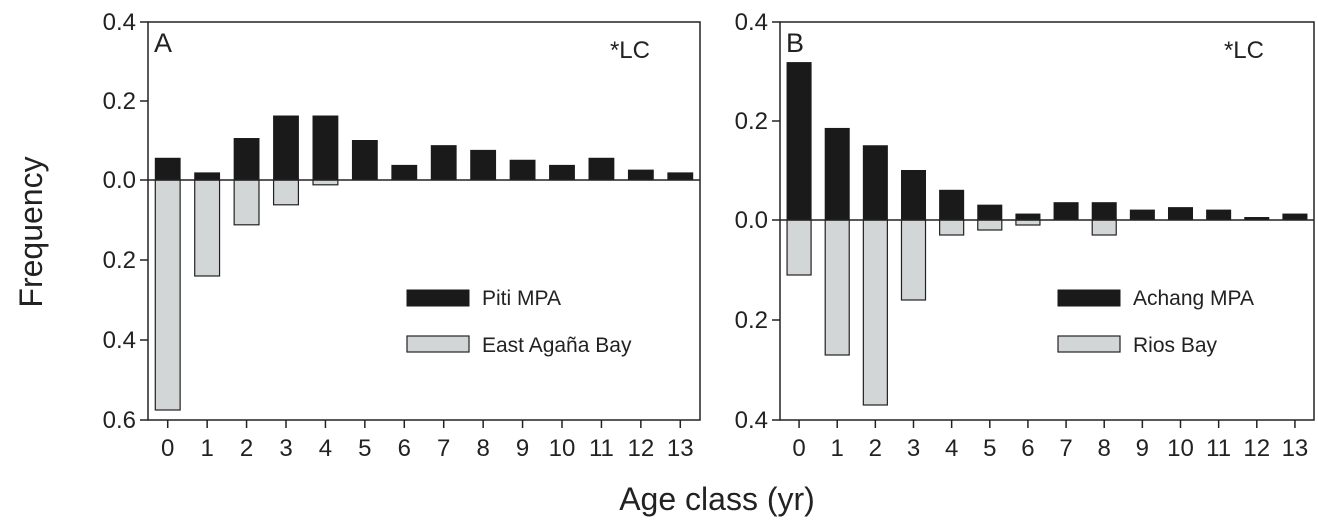 This screenshot has width=1318, height=527. What do you see at coordinates (1155, 322) in the screenshot?
I see `legend: Achang MPA Rios Bay` at bounding box center [1155, 322].